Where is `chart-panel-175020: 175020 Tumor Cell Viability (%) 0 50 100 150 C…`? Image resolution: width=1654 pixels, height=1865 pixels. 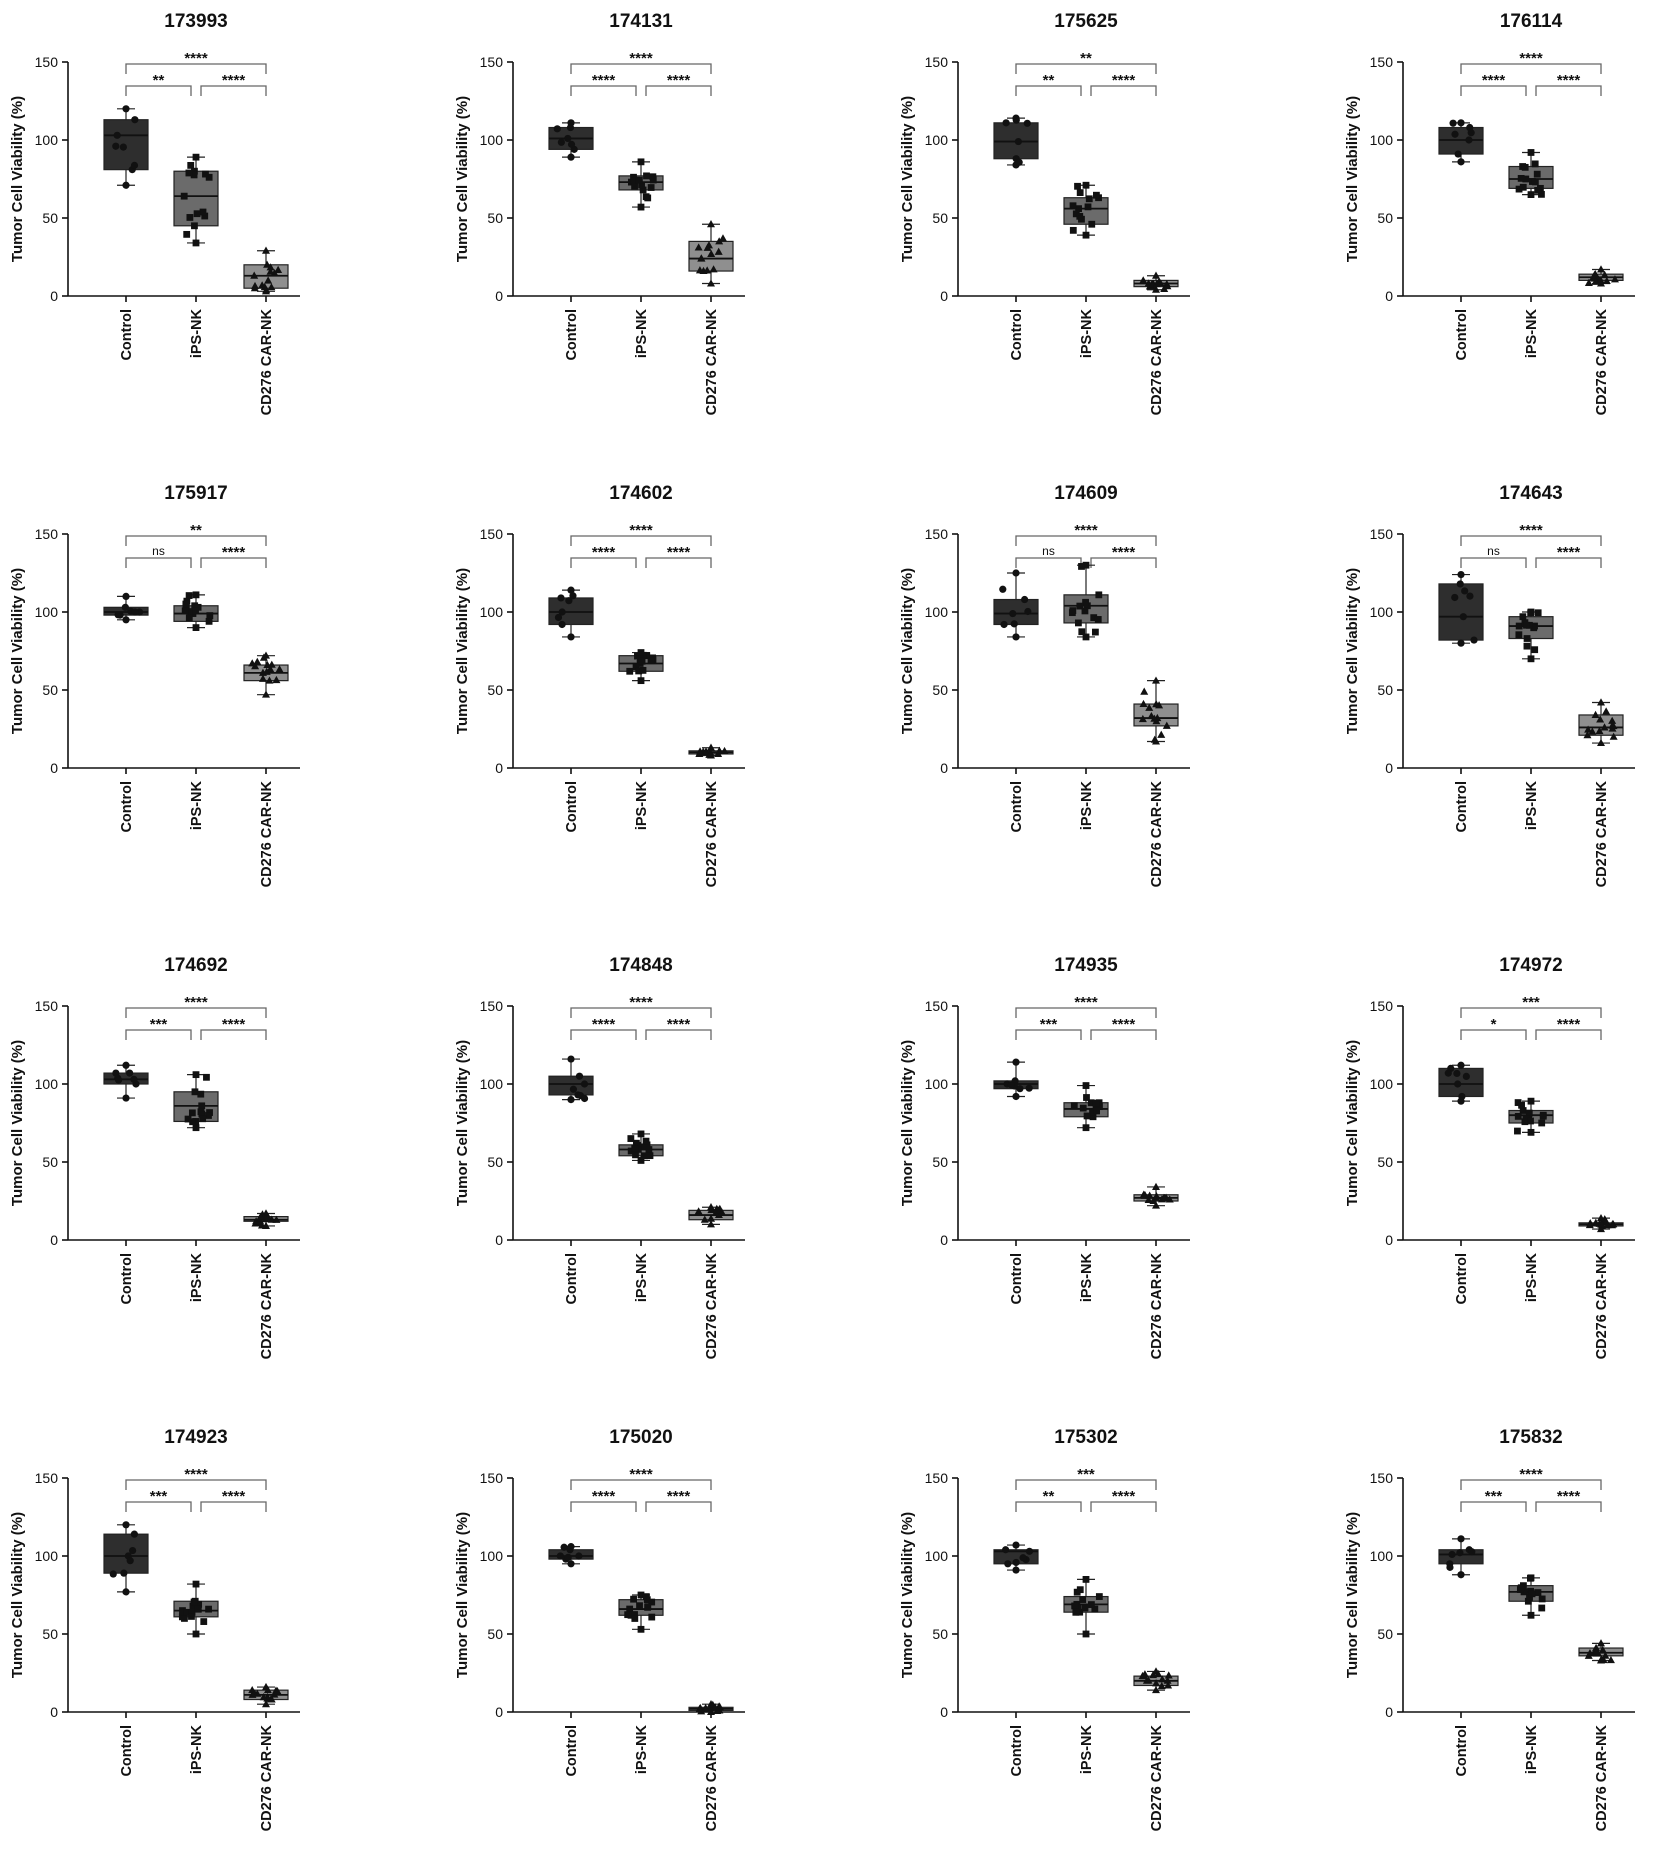 chart-panel-175020: 175020 Tumor Cell Viability (%) 0 50 100 150 C… is located at coordinates (599, 1629).